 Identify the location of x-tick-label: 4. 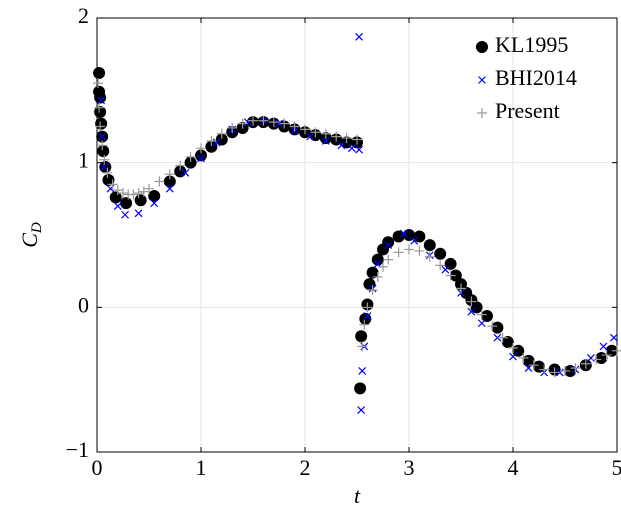
(513, 467).